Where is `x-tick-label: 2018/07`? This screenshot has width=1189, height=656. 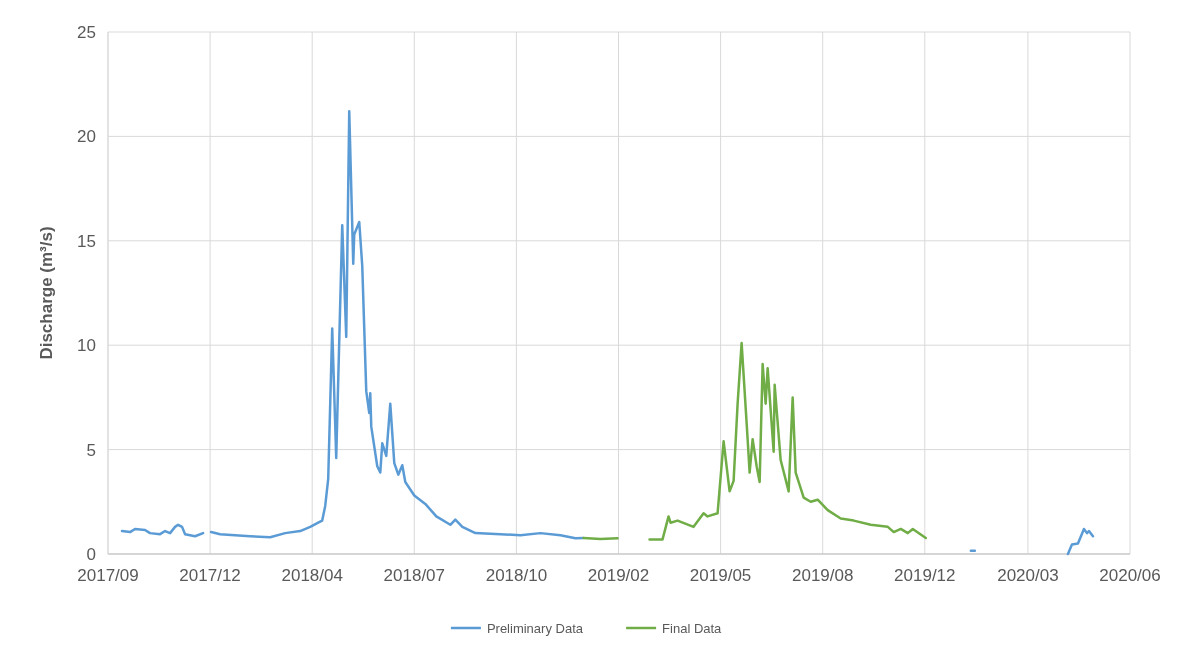
x-tick-label: 2018/07 is located at coordinates (414, 575).